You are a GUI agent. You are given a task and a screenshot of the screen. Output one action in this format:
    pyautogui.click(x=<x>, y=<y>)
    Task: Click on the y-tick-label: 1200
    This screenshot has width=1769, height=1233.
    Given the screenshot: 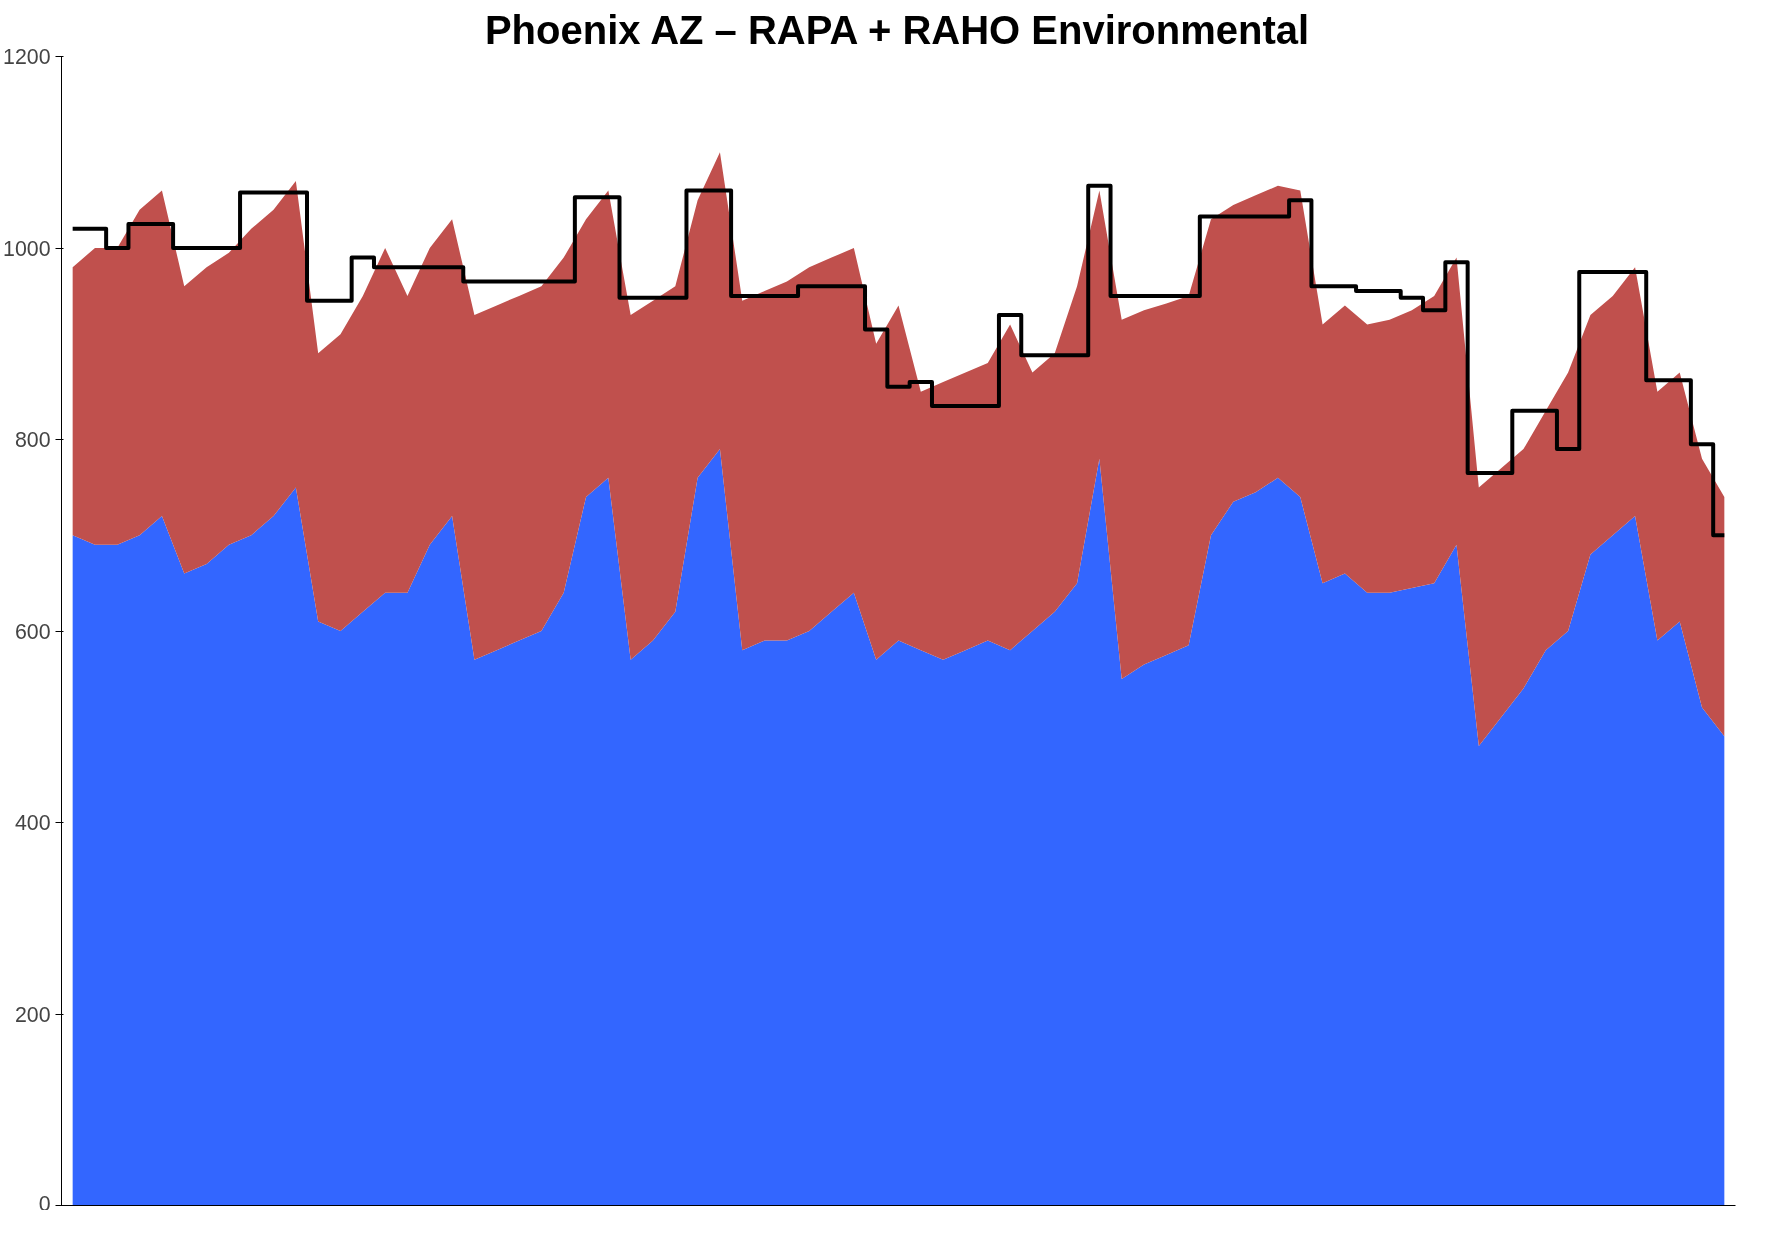 What is the action you would take?
    pyautogui.click(x=27, y=57)
    